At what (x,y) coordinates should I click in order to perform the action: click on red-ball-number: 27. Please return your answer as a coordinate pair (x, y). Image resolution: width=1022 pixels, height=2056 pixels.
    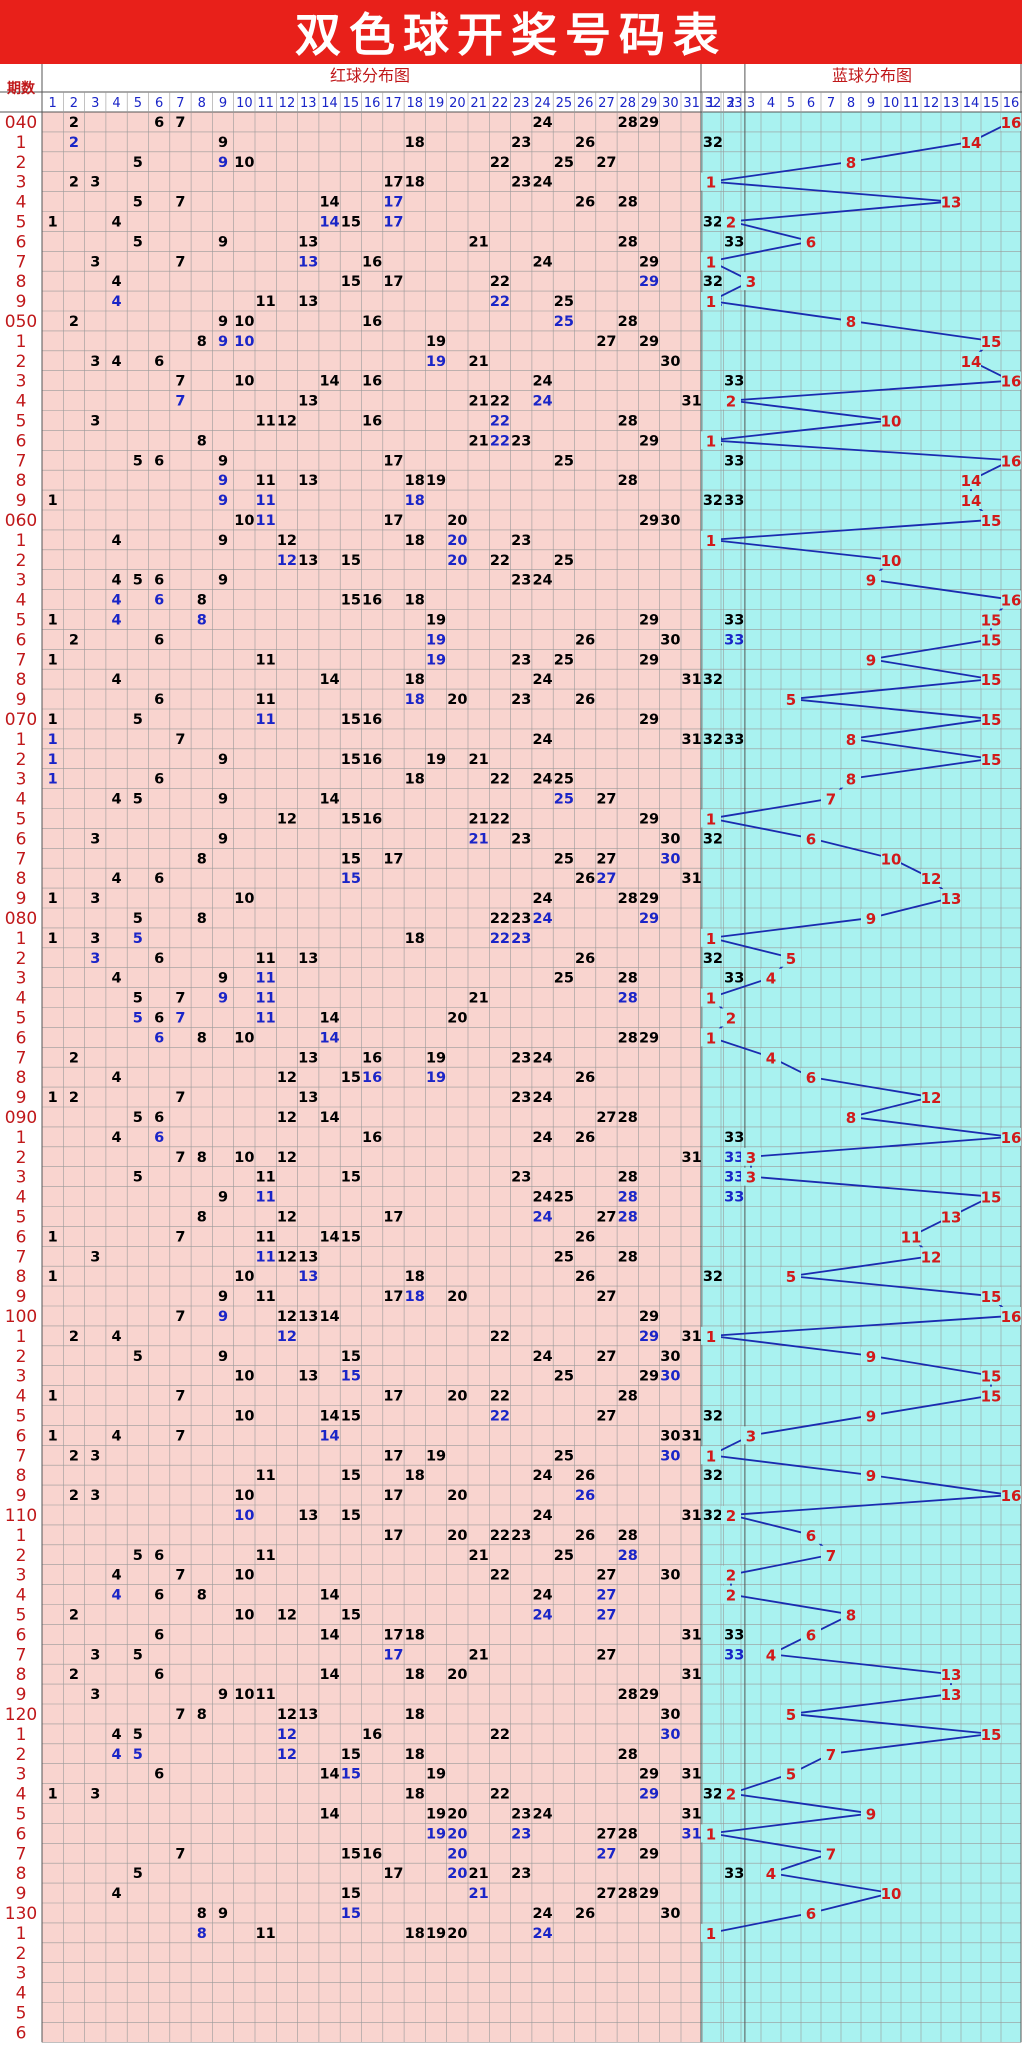
    Looking at the image, I should click on (606, 1357).